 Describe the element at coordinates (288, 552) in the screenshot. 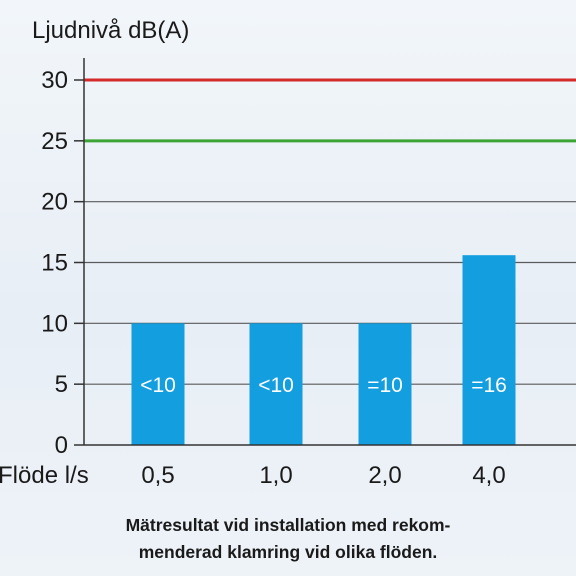

I see `caption-line-2: menderad klamring vid olika flöden.` at that location.